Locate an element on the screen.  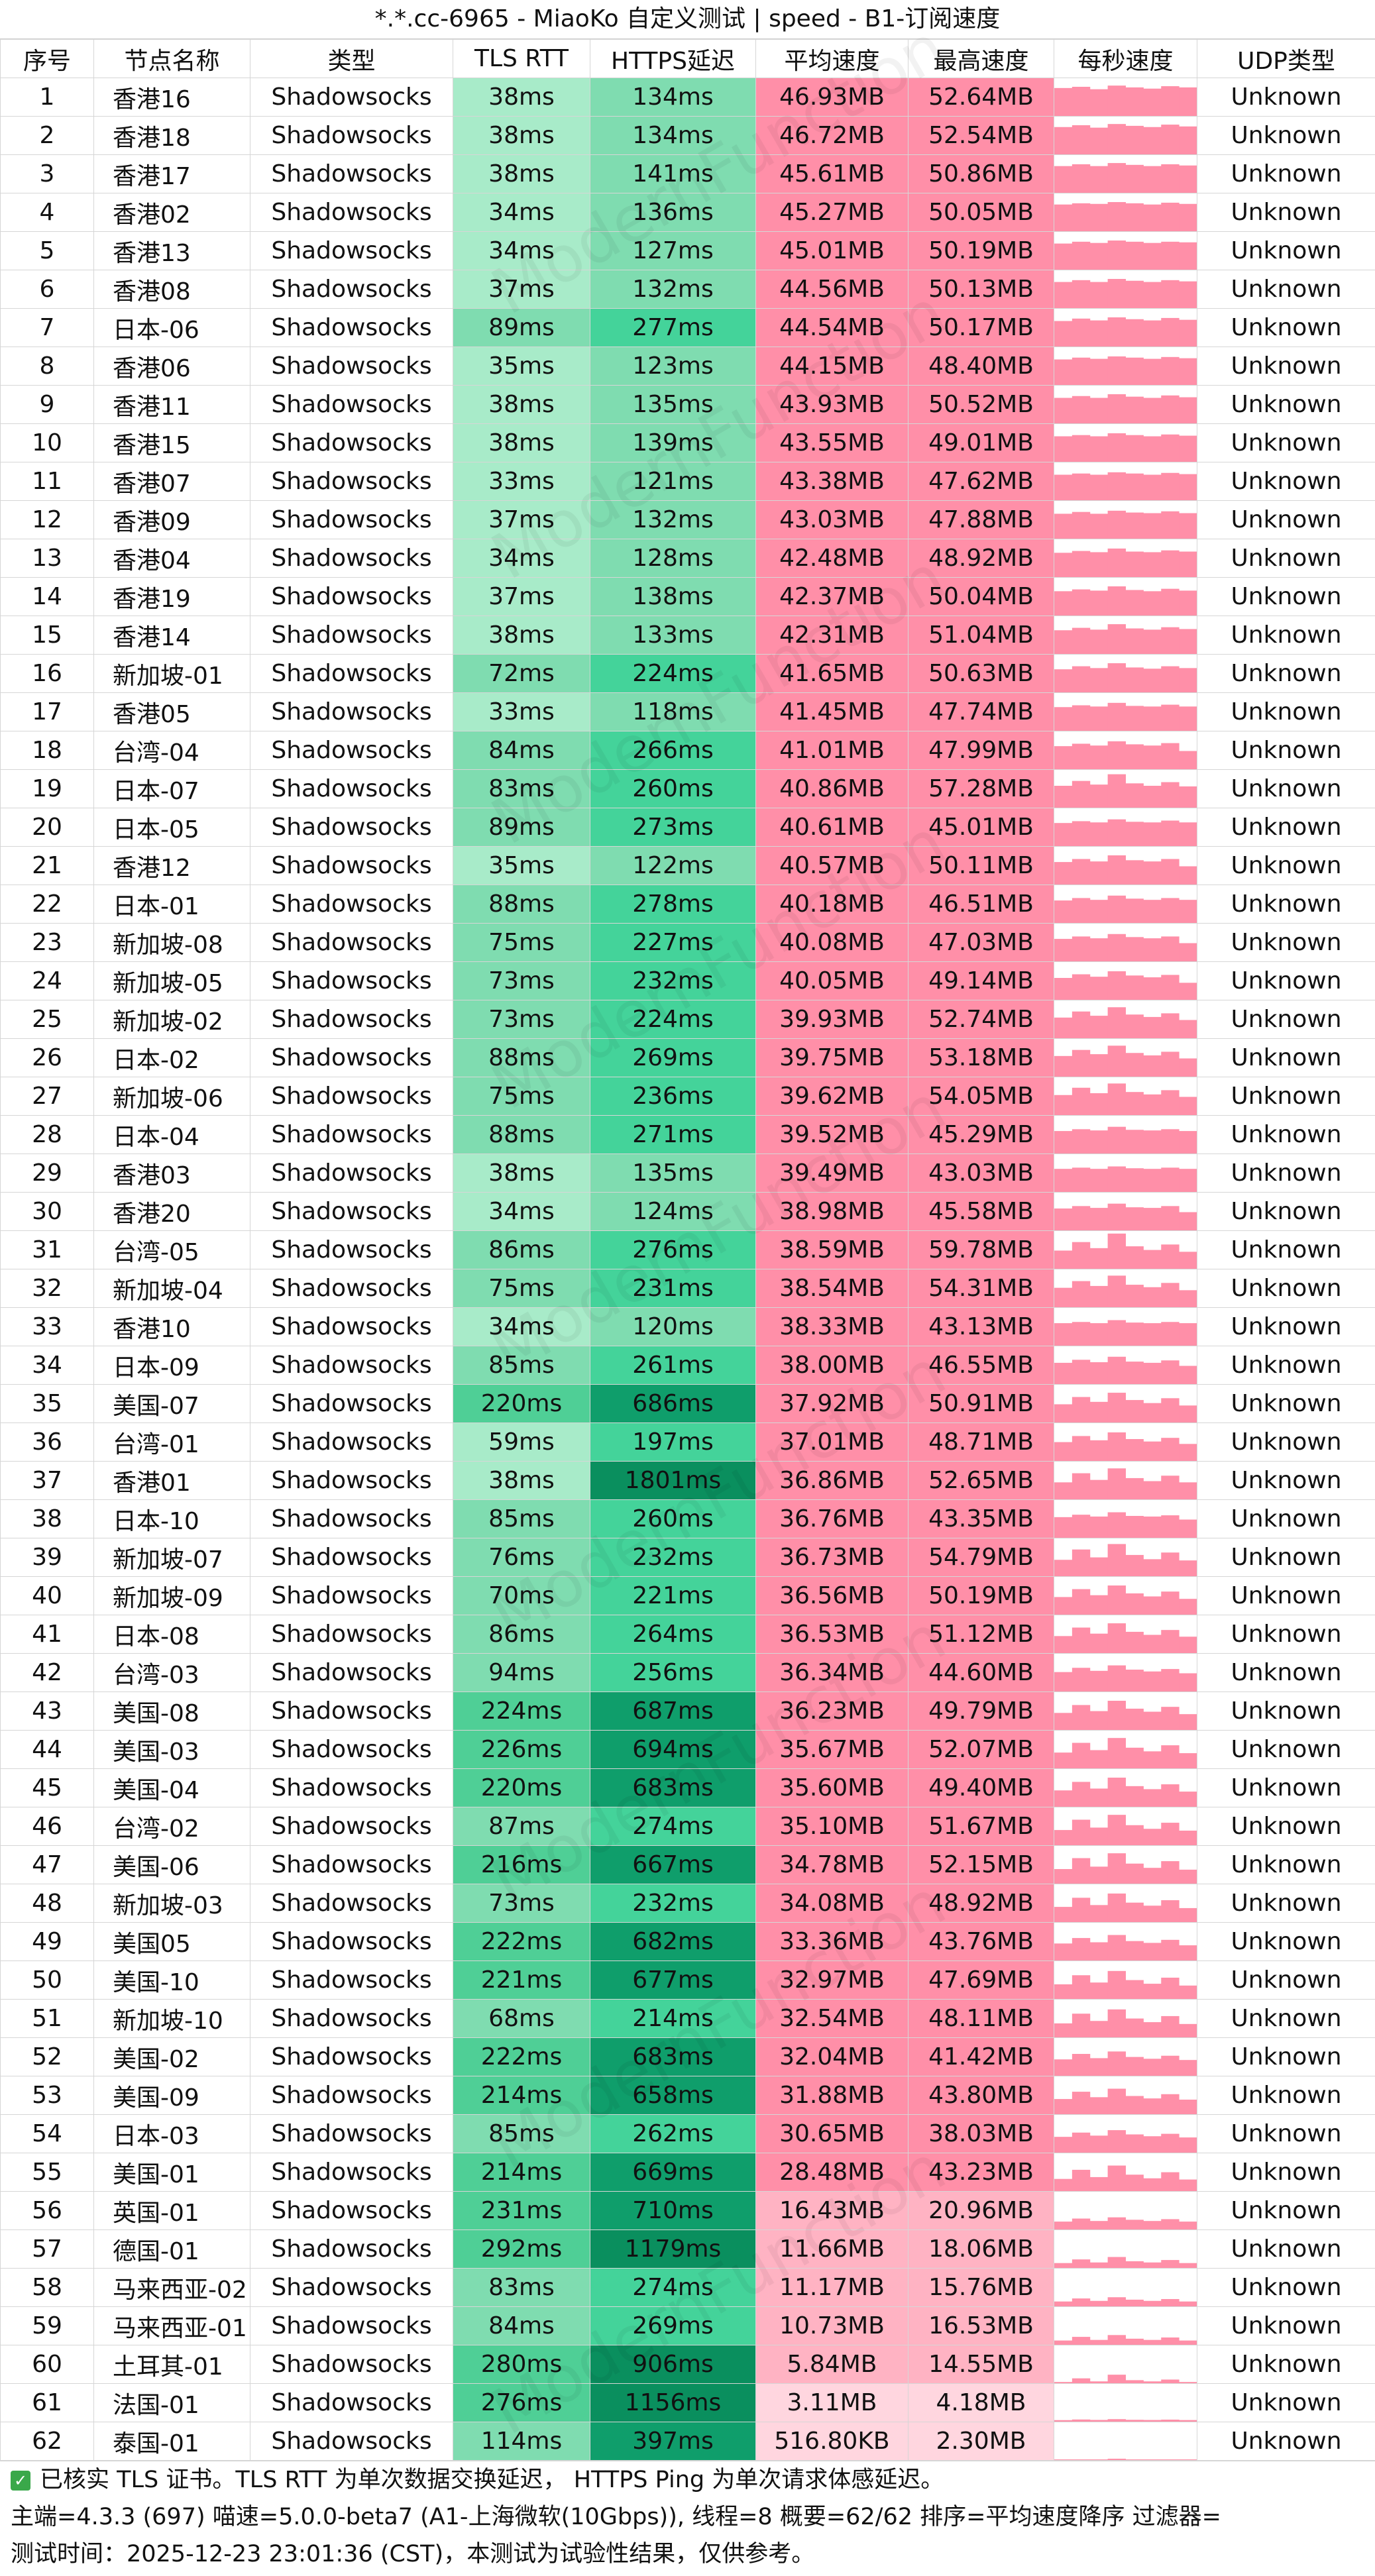
cell-max-speed: 49.79MB is located at coordinates (981, 1711).